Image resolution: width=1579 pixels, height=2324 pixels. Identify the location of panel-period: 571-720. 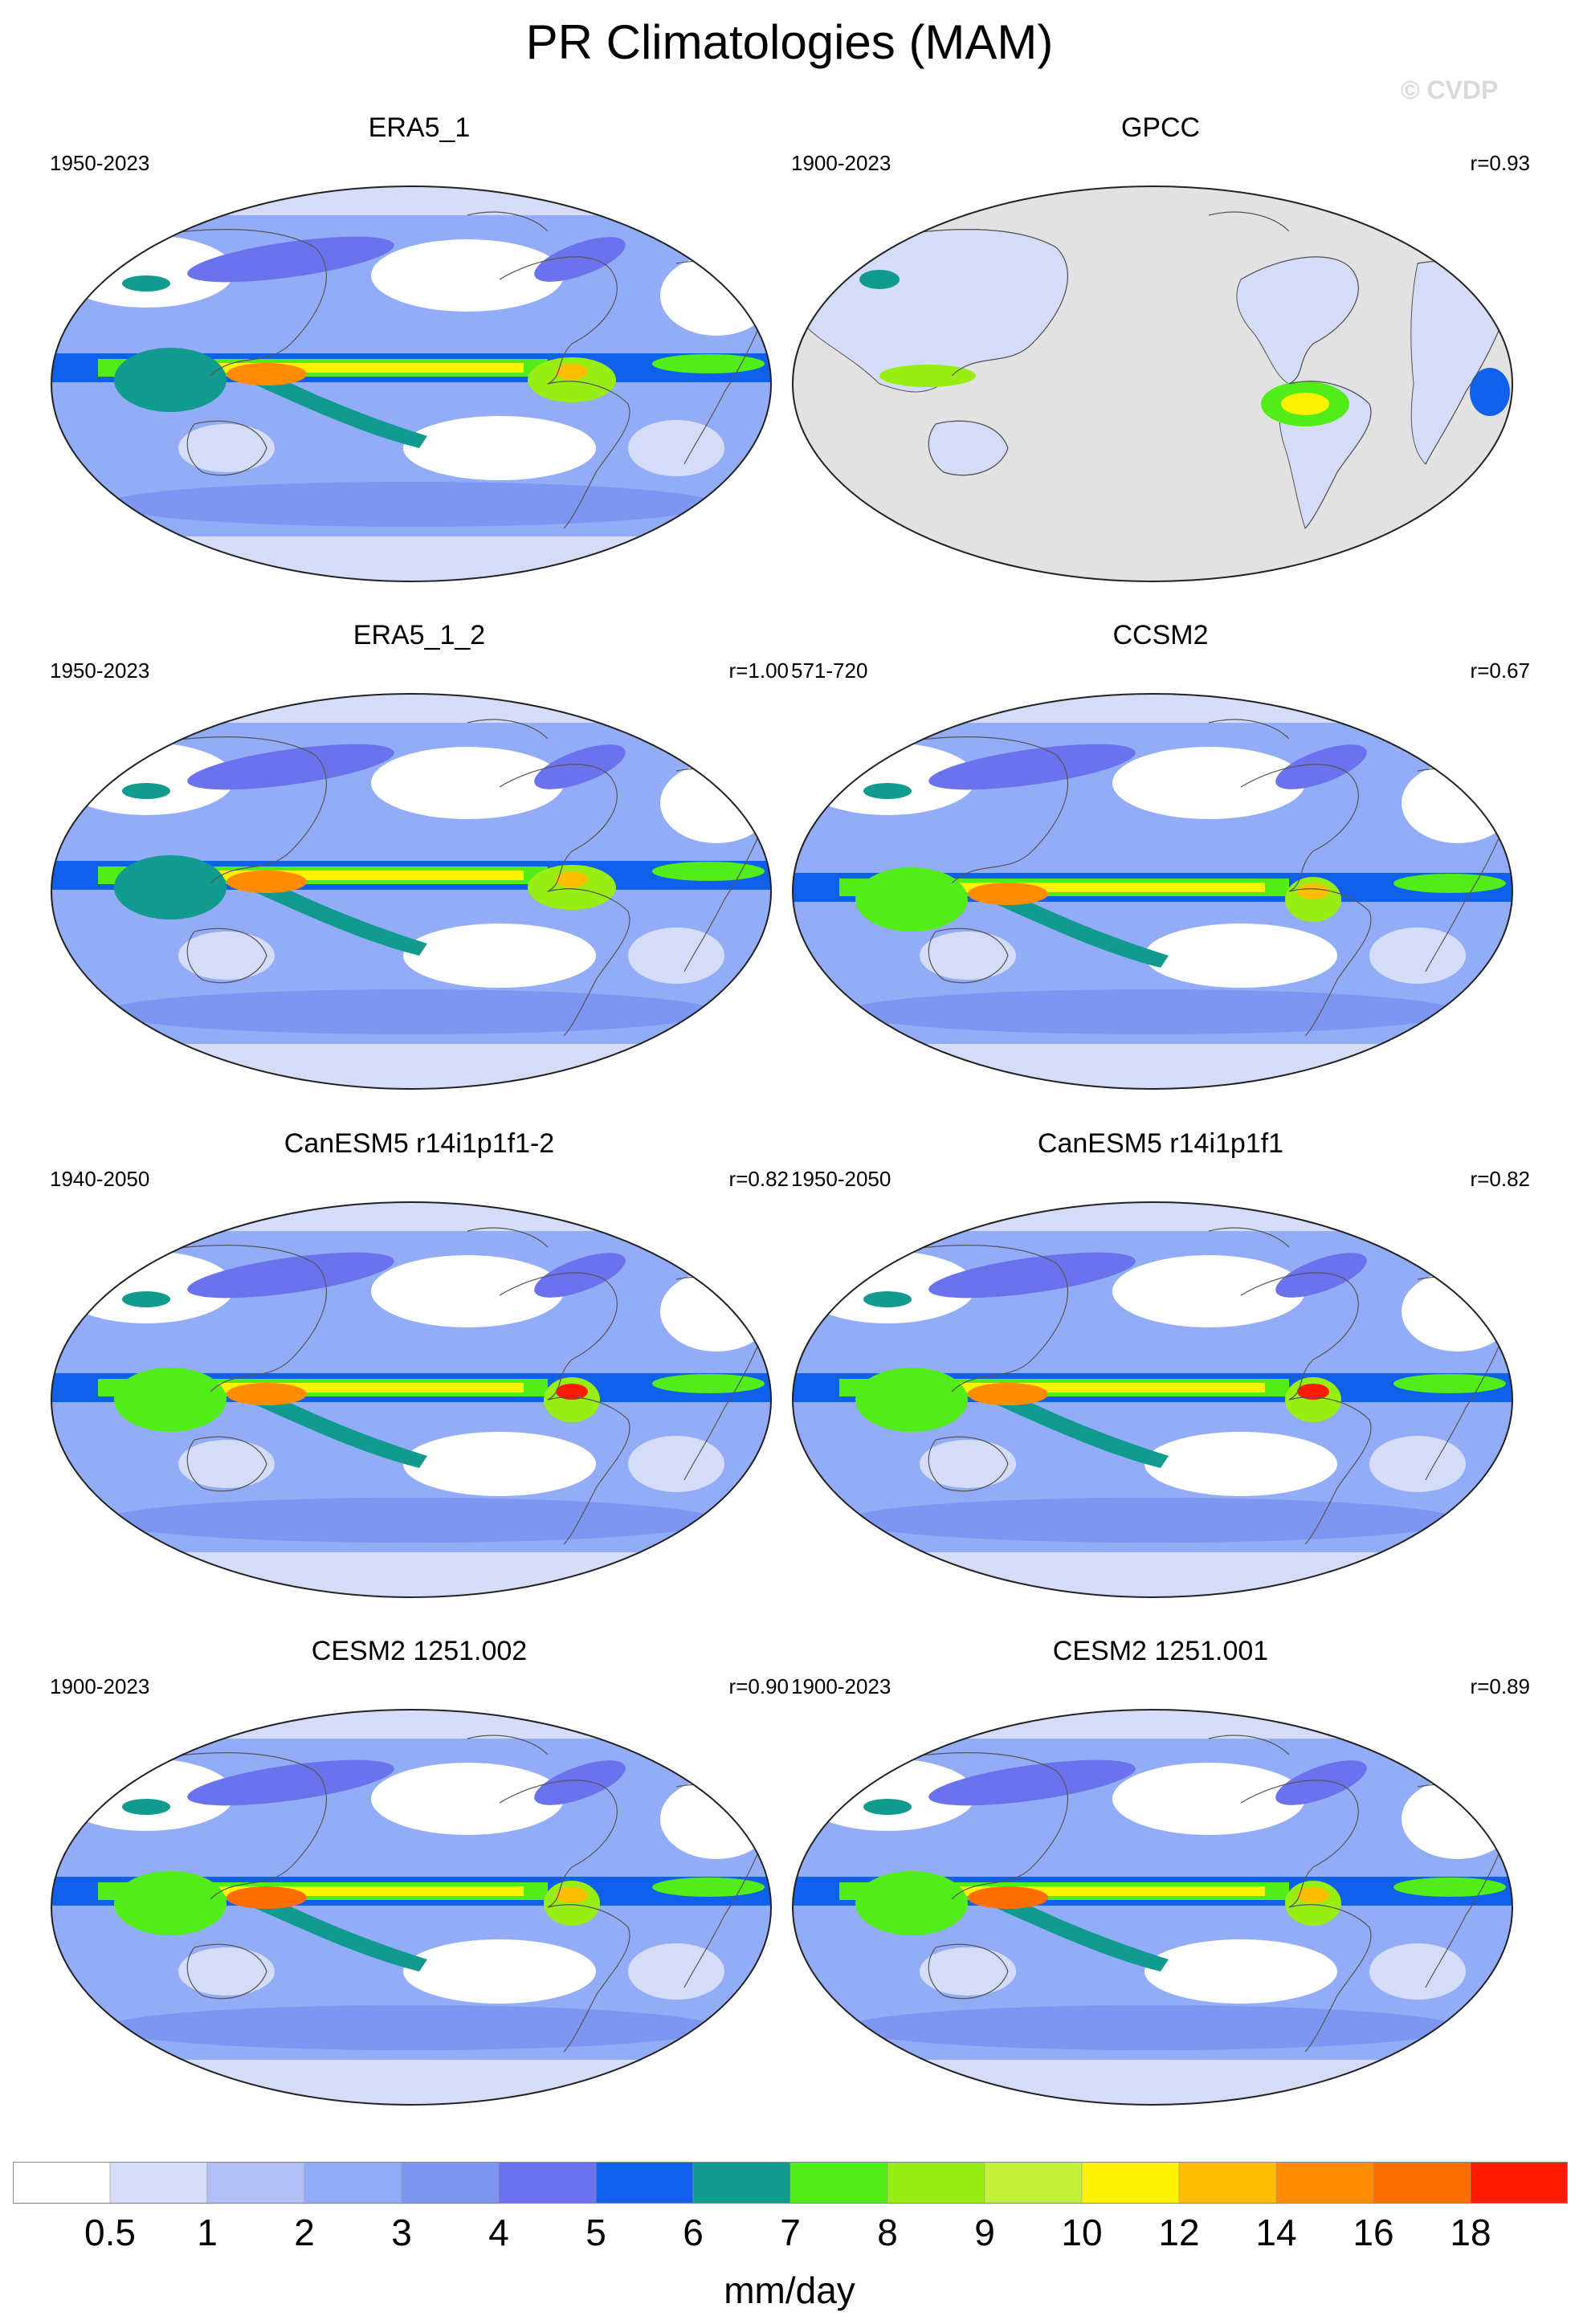
(829, 670).